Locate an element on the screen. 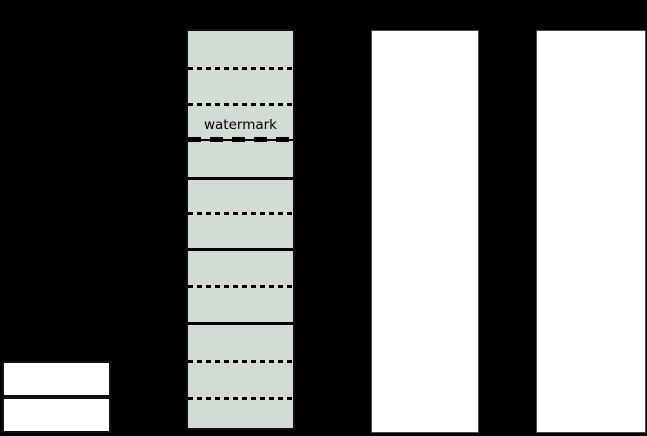  watermark-label: watermark is located at coordinates (240, 125).